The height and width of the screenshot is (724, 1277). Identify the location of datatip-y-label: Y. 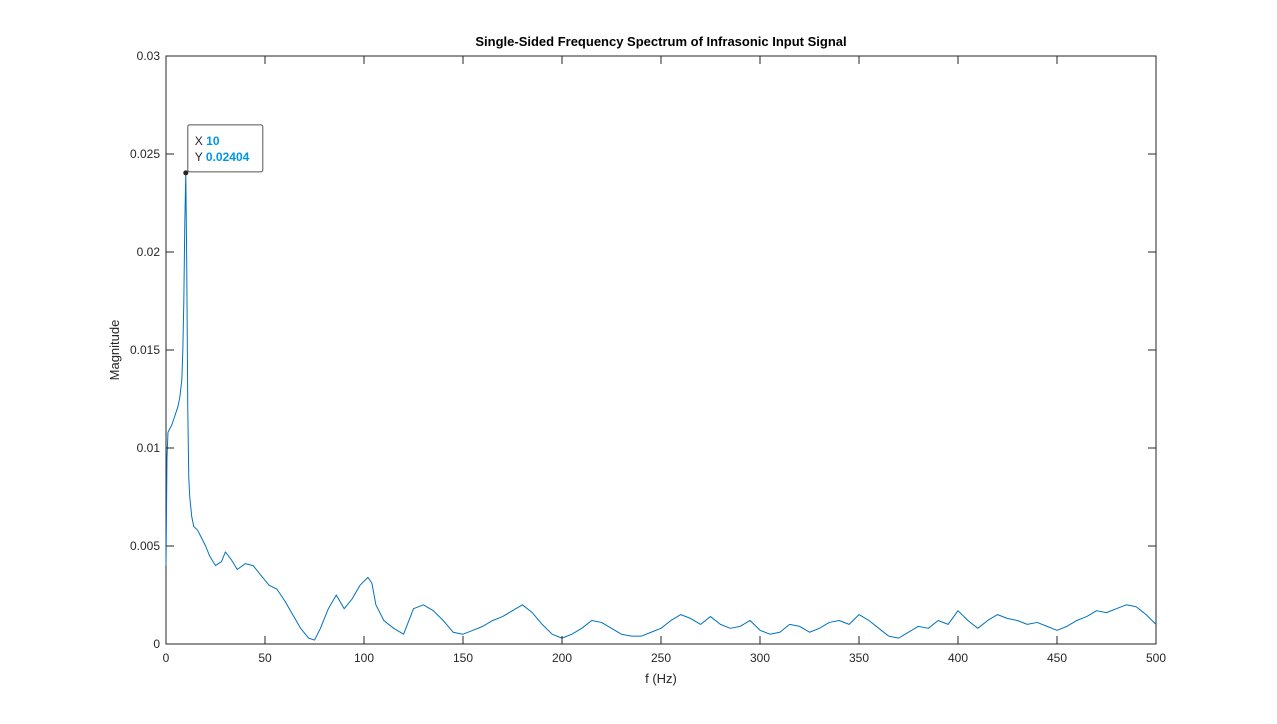
(200, 157).